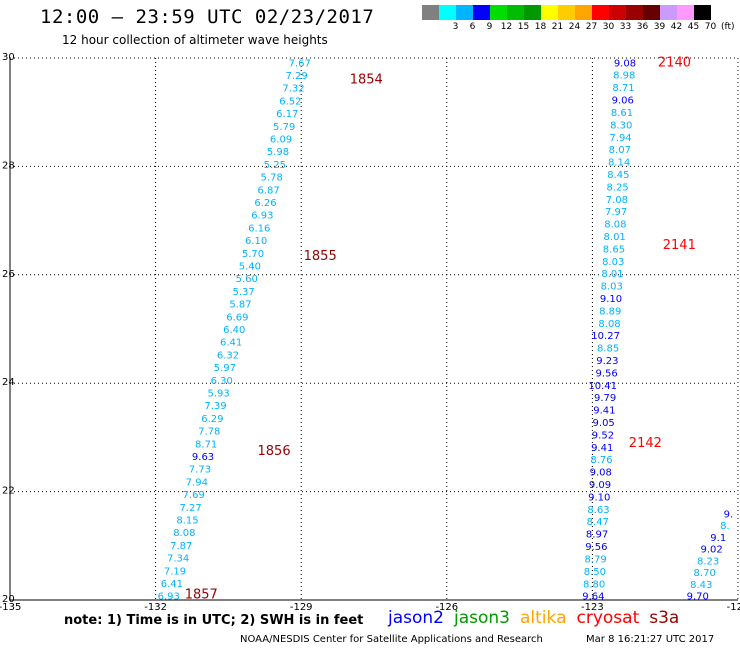 The height and width of the screenshot is (650, 740). What do you see at coordinates (705, 573) in the screenshot?
I see `wave-height-value: 8.70` at bounding box center [705, 573].